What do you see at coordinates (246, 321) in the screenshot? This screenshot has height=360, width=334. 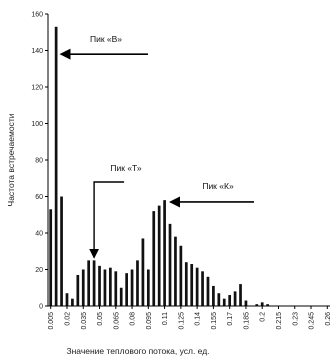 I see `x-tick-label: 0.185` at bounding box center [246, 321].